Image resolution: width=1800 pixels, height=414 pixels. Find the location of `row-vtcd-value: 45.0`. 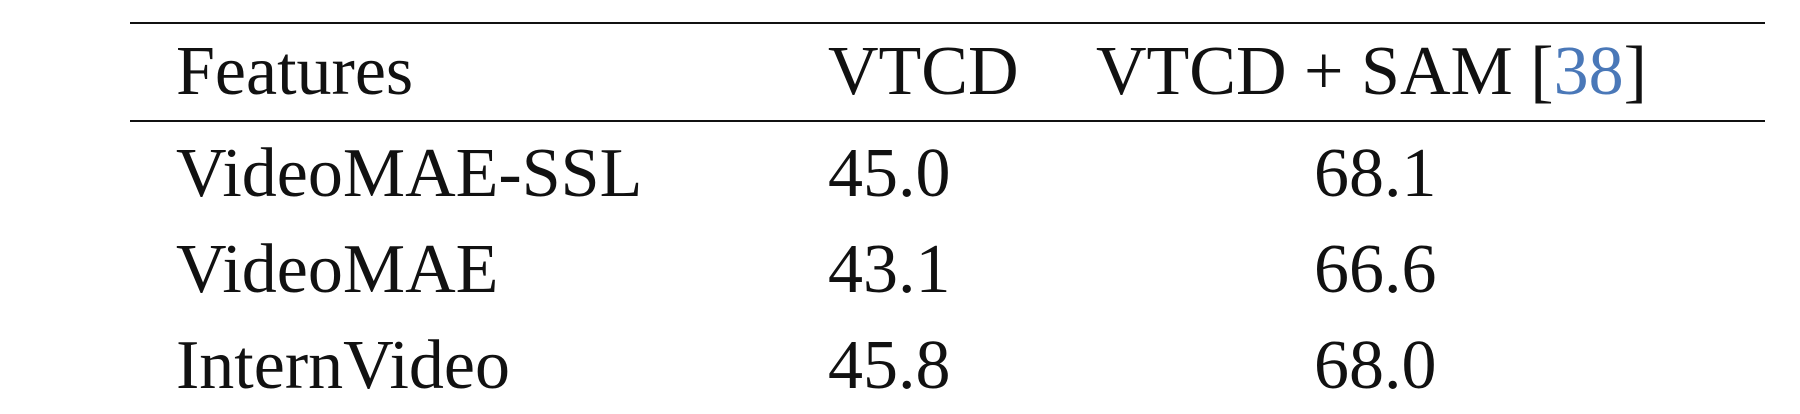

row-vtcd-value: 45.0 is located at coordinates (926, 171).